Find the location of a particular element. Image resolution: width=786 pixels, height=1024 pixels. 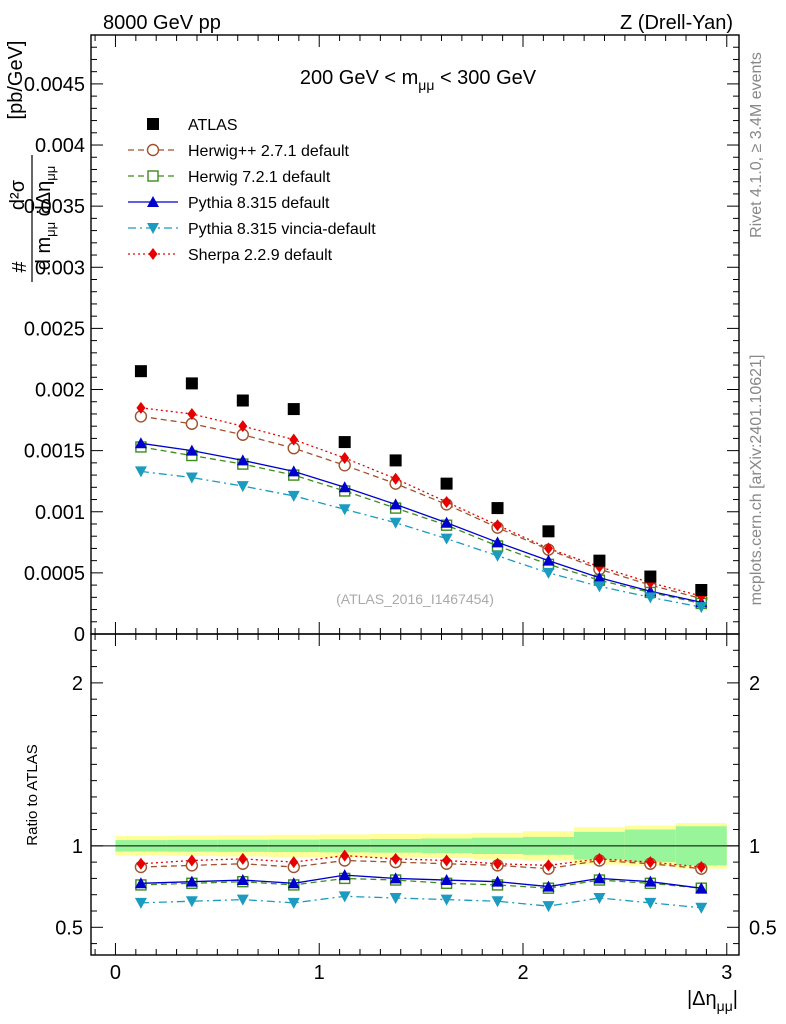

legend-label: Sherpa 2.2.9 default is located at coordinates (260, 255).